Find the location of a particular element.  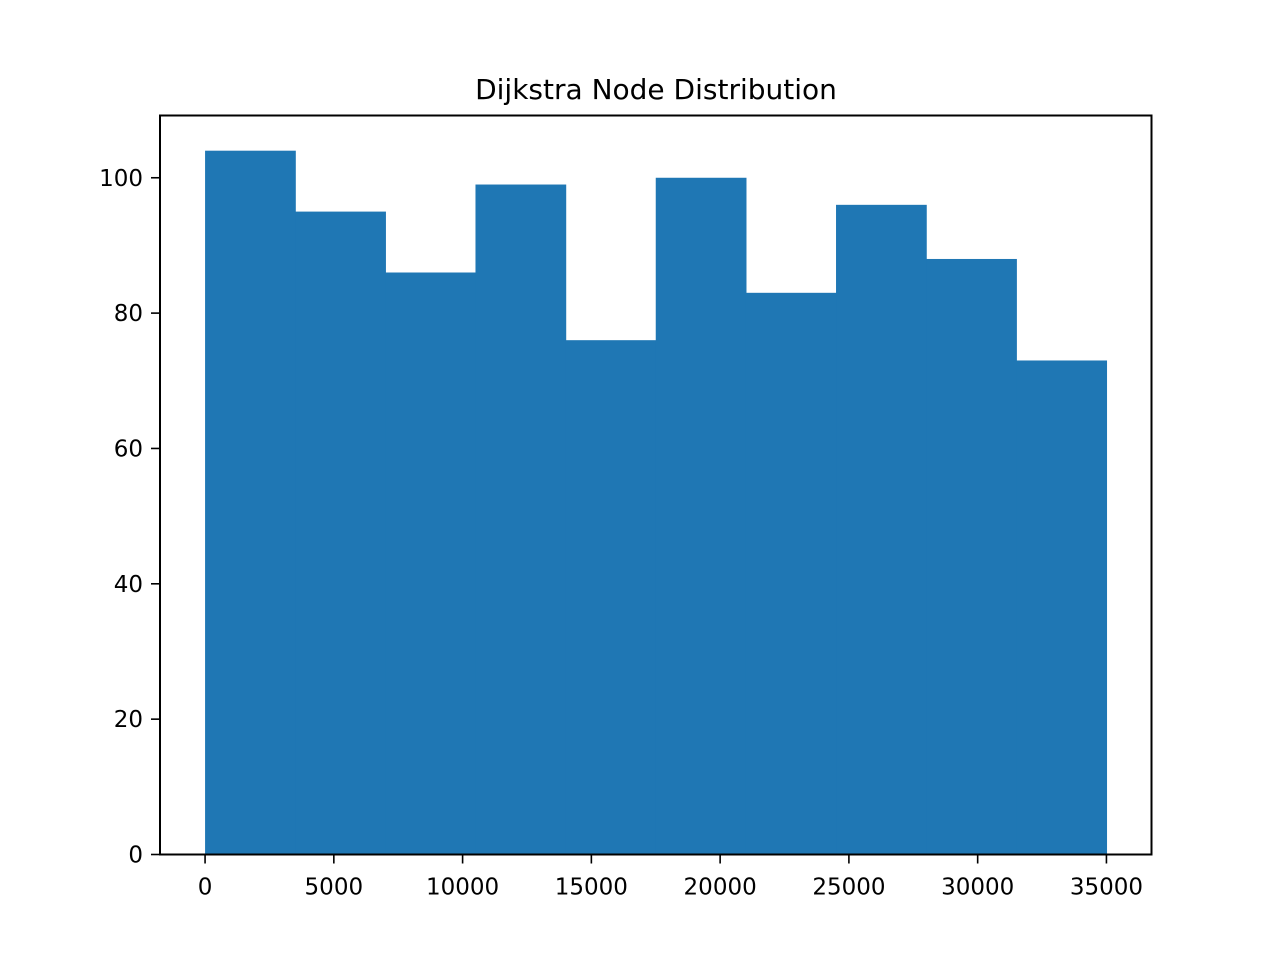

x-tick-label: 30000 is located at coordinates (977, 888).